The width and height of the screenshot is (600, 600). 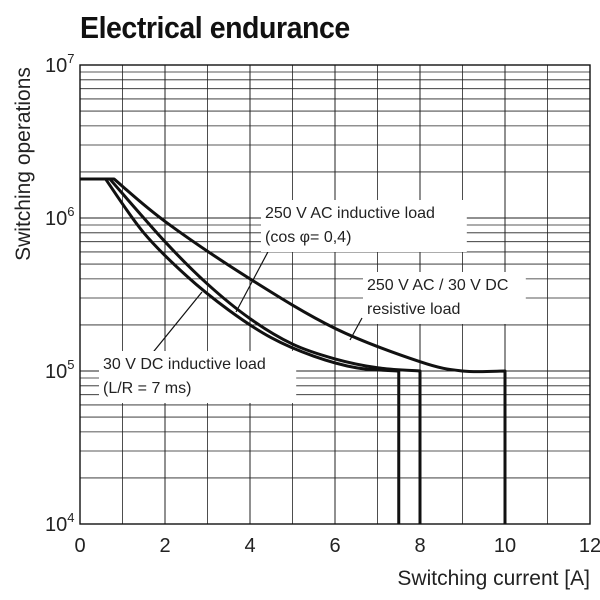 What do you see at coordinates (350, 213) in the screenshot?
I see `annotation-label: 250 V AC inductive load` at bounding box center [350, 213].